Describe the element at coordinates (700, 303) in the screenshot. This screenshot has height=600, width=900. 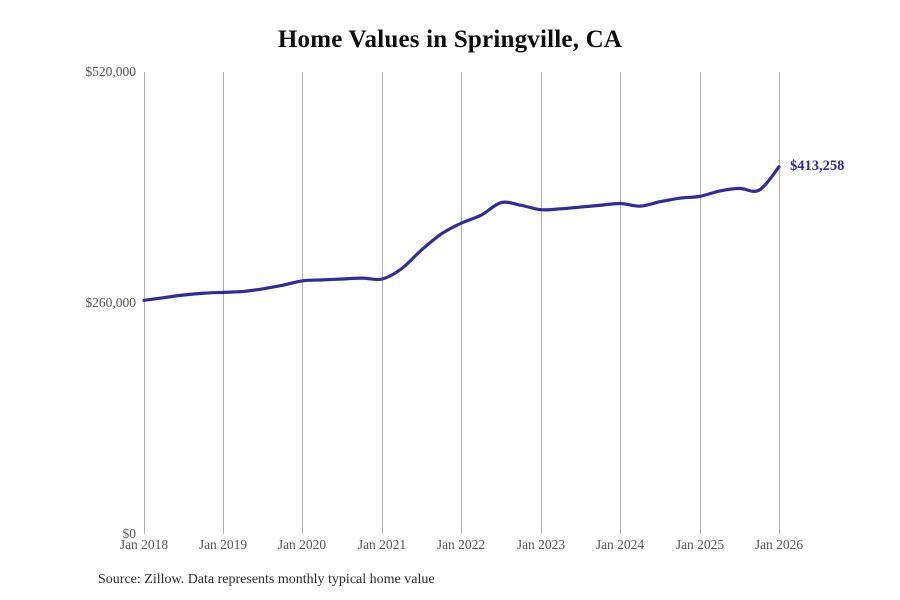
I see `gridline-jan-2025` at that location.